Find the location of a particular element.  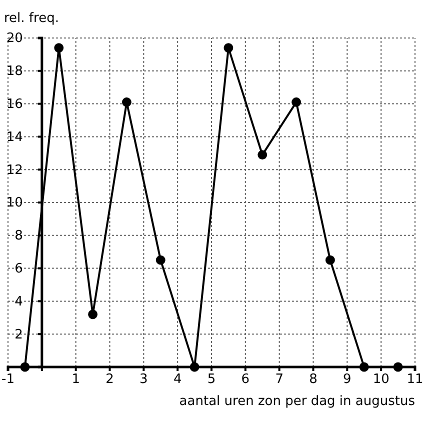

x-axis-title: aantal uren zon per dag in augustus is located at coordinates (297, 401).